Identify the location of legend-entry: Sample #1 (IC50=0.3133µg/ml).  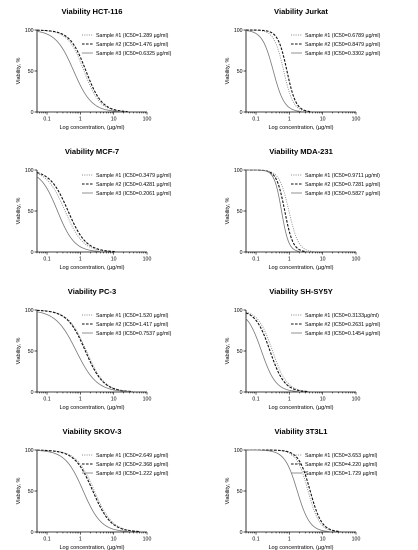
(342, 316).